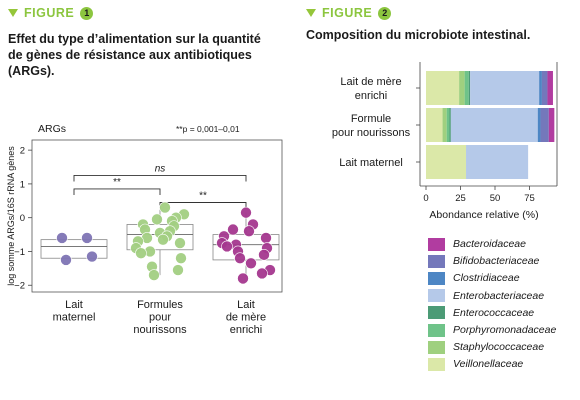  I want to click on legend-item: Bifidobacteriaceae, so click(483, 261).